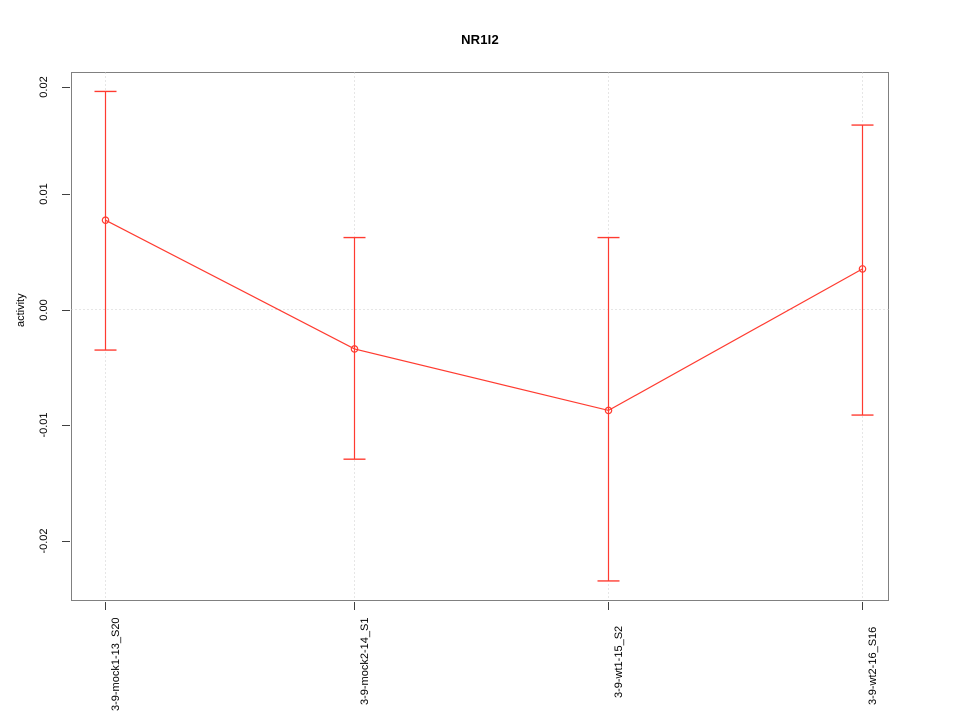 The width and height of the screenshot is (960, 720). I want to click on y-axis-label: activity, so click(21, 310).